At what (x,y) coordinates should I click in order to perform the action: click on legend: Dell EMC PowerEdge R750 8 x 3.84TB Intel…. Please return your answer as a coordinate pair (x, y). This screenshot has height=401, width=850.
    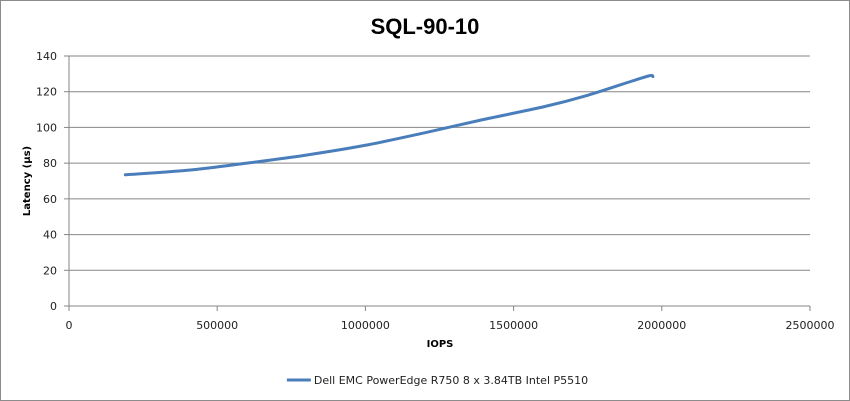
    Looking at the image, I should click on (437, 380).